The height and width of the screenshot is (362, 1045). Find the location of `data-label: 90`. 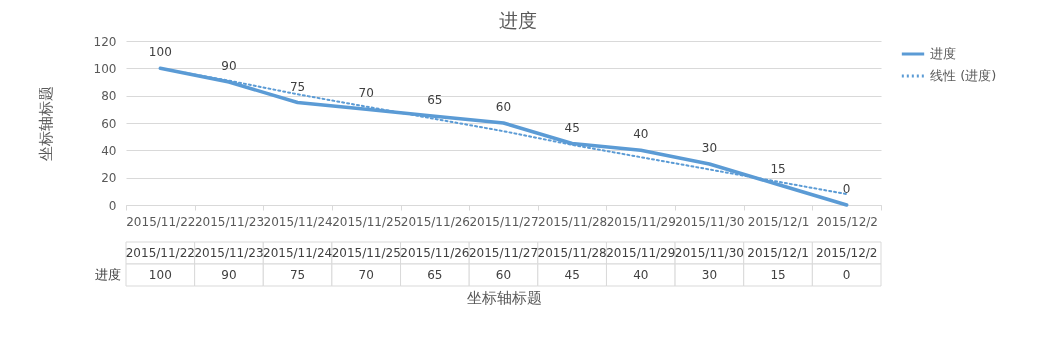

data-label: 90 is located at coordinates (229, 275).